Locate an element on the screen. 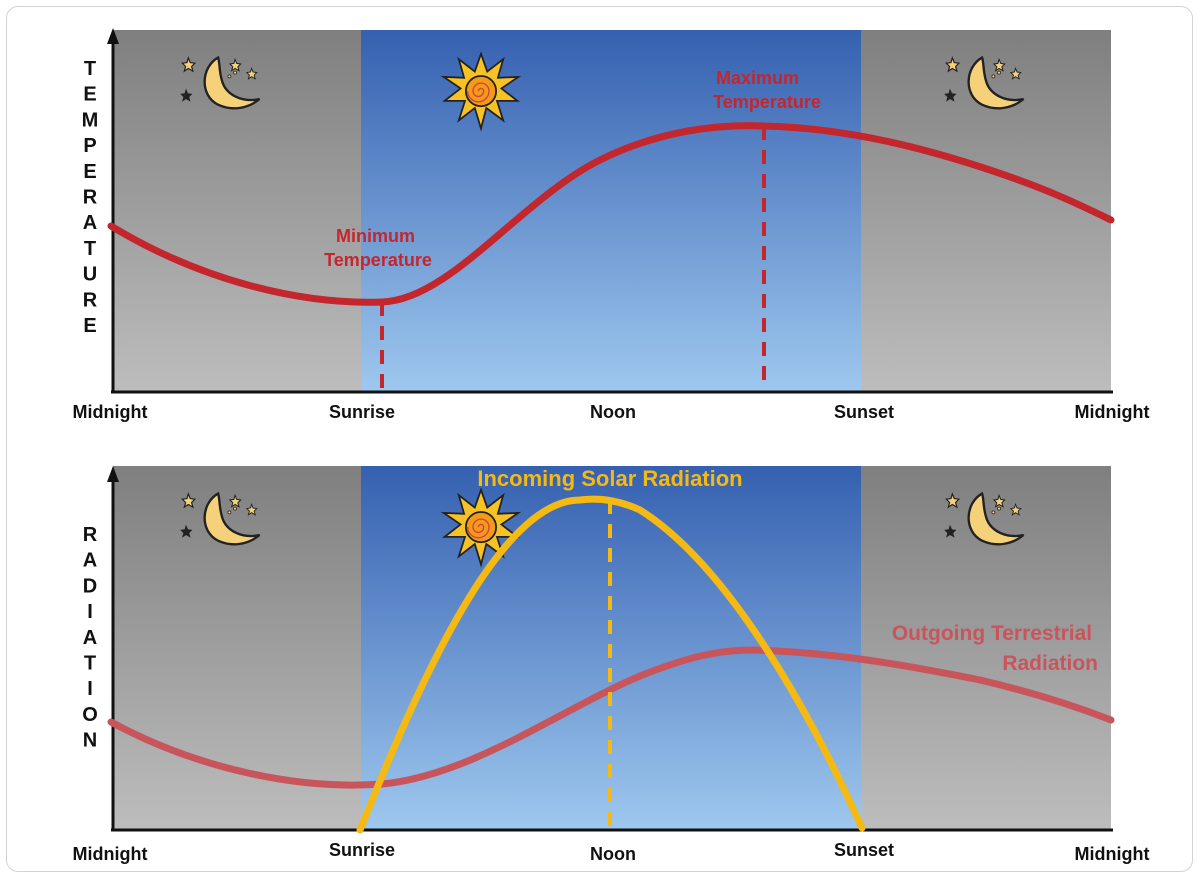  terrestrial-radiation-curve is located at coordinates (611, 717).